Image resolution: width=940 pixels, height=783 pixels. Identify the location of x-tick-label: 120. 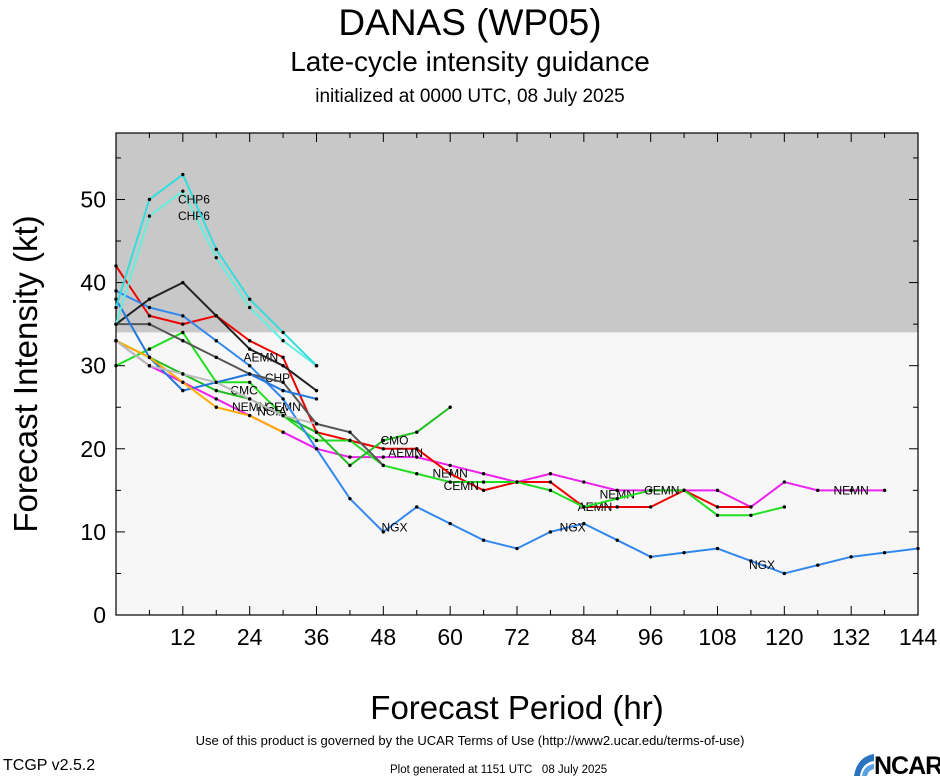
(784, 637).